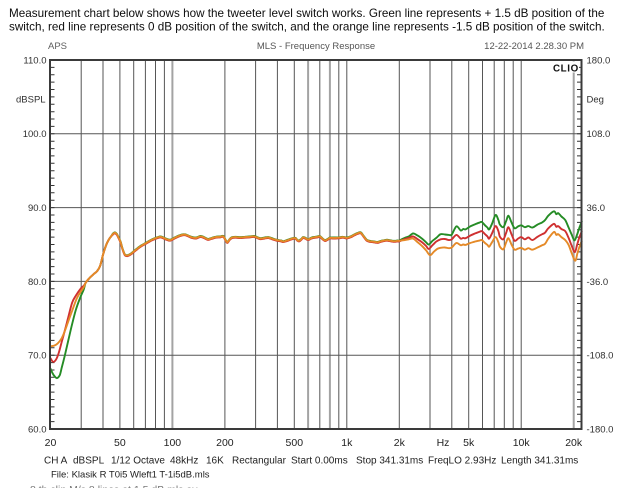 The height and width of the screenshot is (488, 638). What do you see at coordinates (599, 60) in the screenshot?
I see `svg-text: 180.0` at bounding box center [599, 60].